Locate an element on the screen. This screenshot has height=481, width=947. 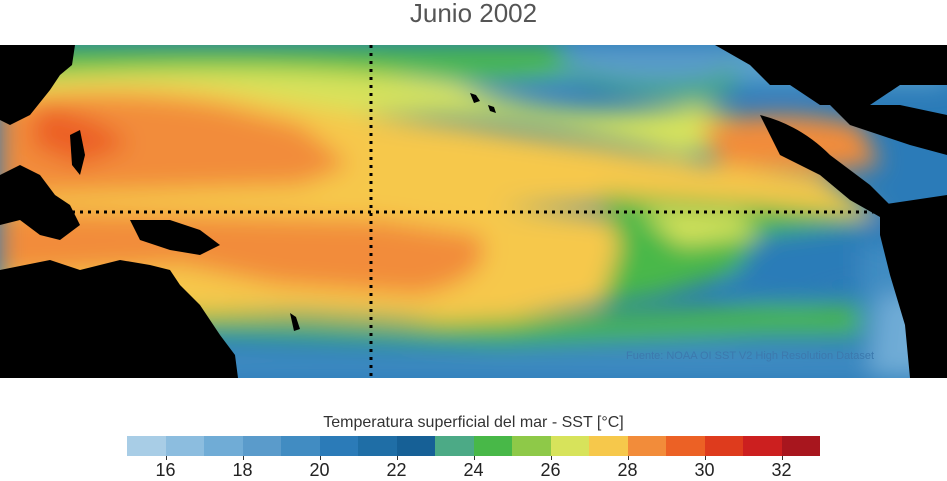
central-america is located at coordinates (825, 166).